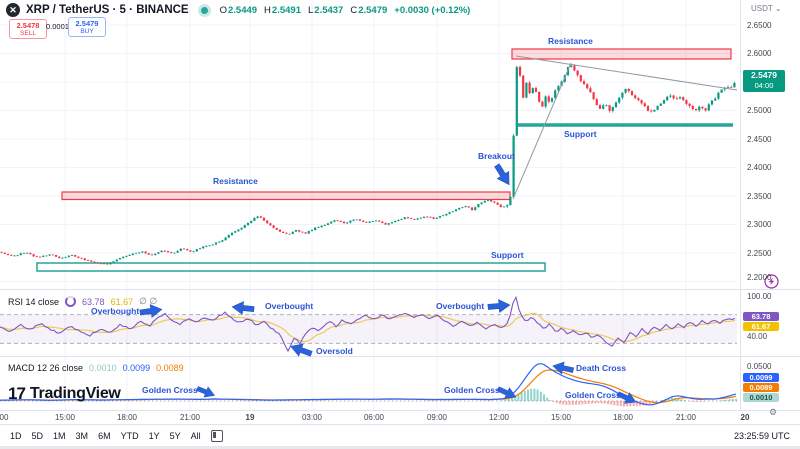 The width and height of the screenshot is (800, 449). What do you see at coordinates (759, 53) in the screenshot?
I see `price-axis-tick: 2.6000` at bounding box center [759, 53].